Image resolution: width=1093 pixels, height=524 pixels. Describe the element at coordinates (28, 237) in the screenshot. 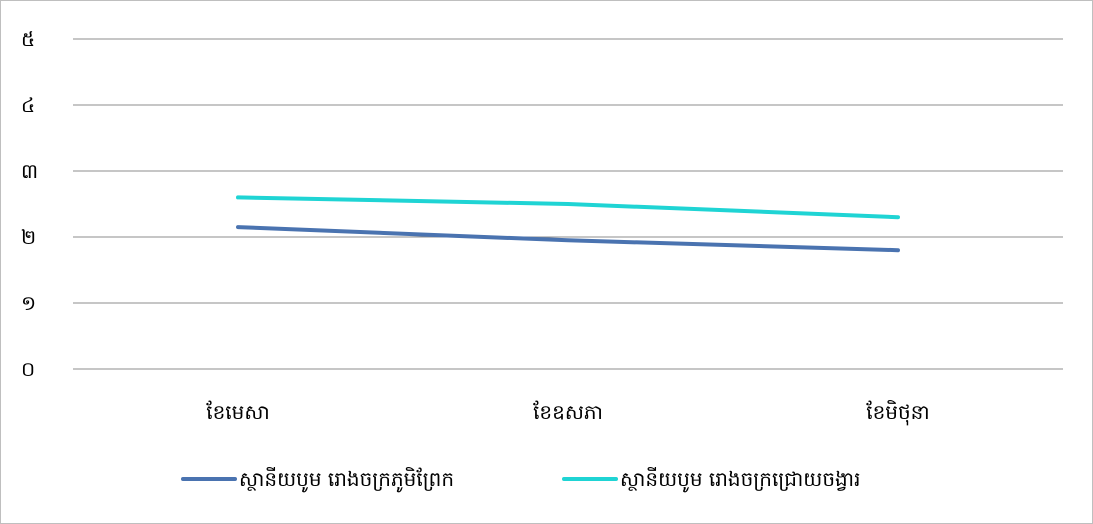

I see `y-tick-label: ២` at that location.